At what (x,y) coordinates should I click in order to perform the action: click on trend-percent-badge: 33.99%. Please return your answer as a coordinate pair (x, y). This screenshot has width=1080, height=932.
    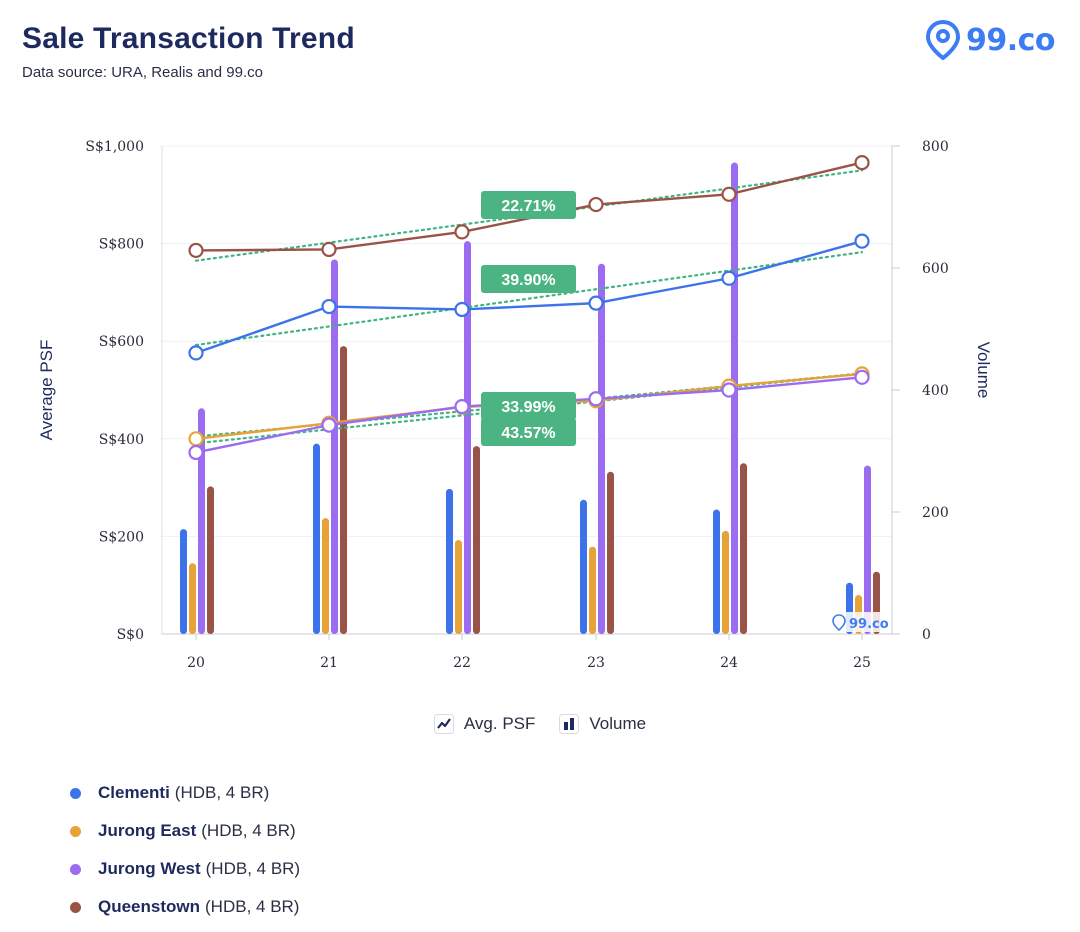
    Looking at the image, I should click on (528, 406).